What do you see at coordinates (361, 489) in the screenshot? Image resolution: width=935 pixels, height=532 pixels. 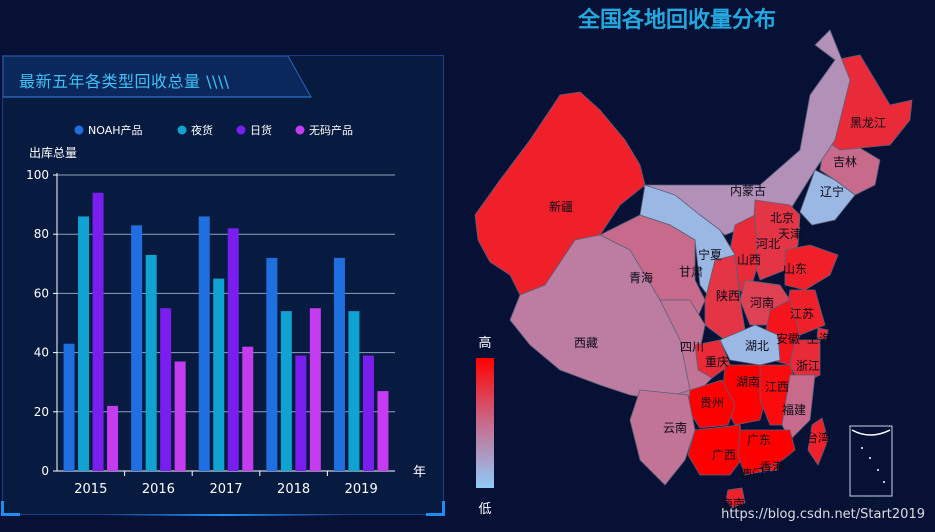 I see `x-tick-label: 2019` at bounding box center [361, 489].